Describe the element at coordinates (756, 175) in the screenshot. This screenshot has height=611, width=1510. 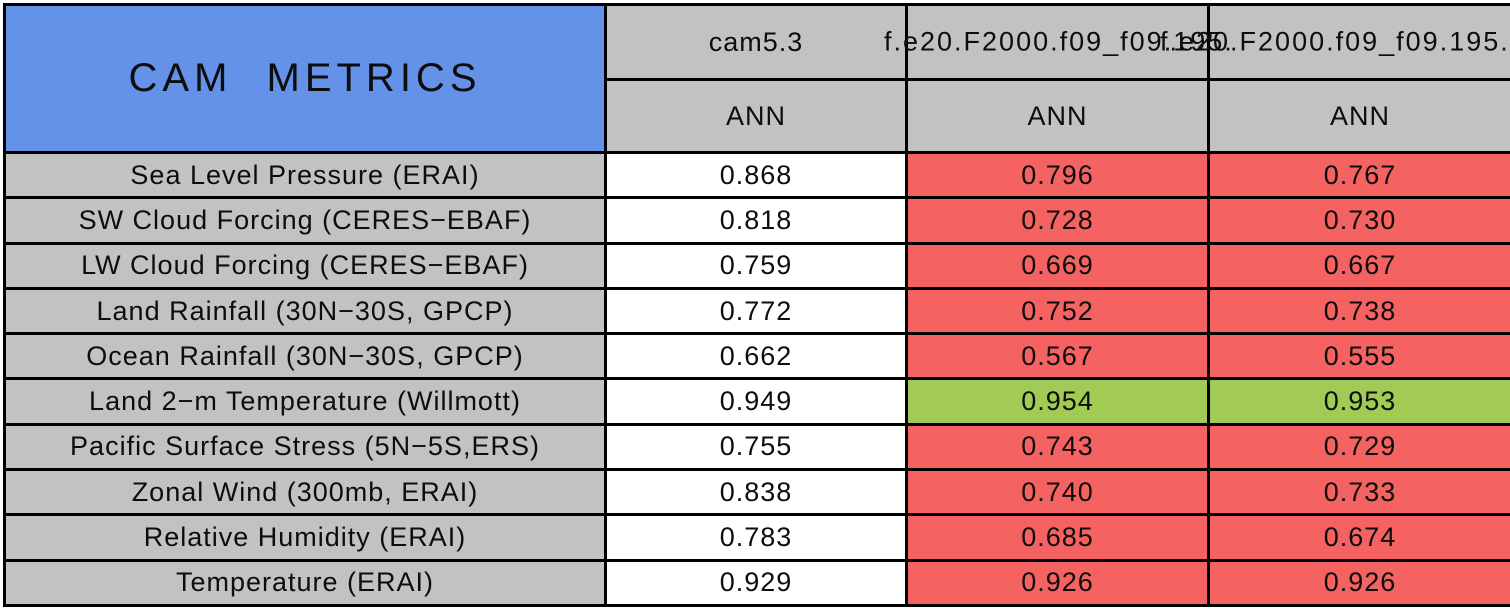
I see `metric-value: 0.868` at that location.